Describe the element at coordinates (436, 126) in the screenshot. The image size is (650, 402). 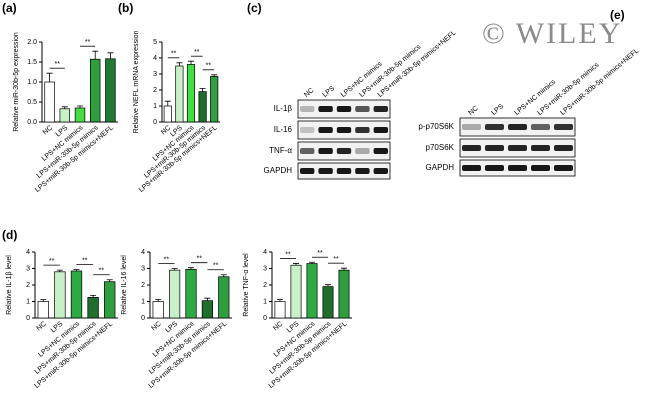
I see `row-label: p-p70S6K` at that location.